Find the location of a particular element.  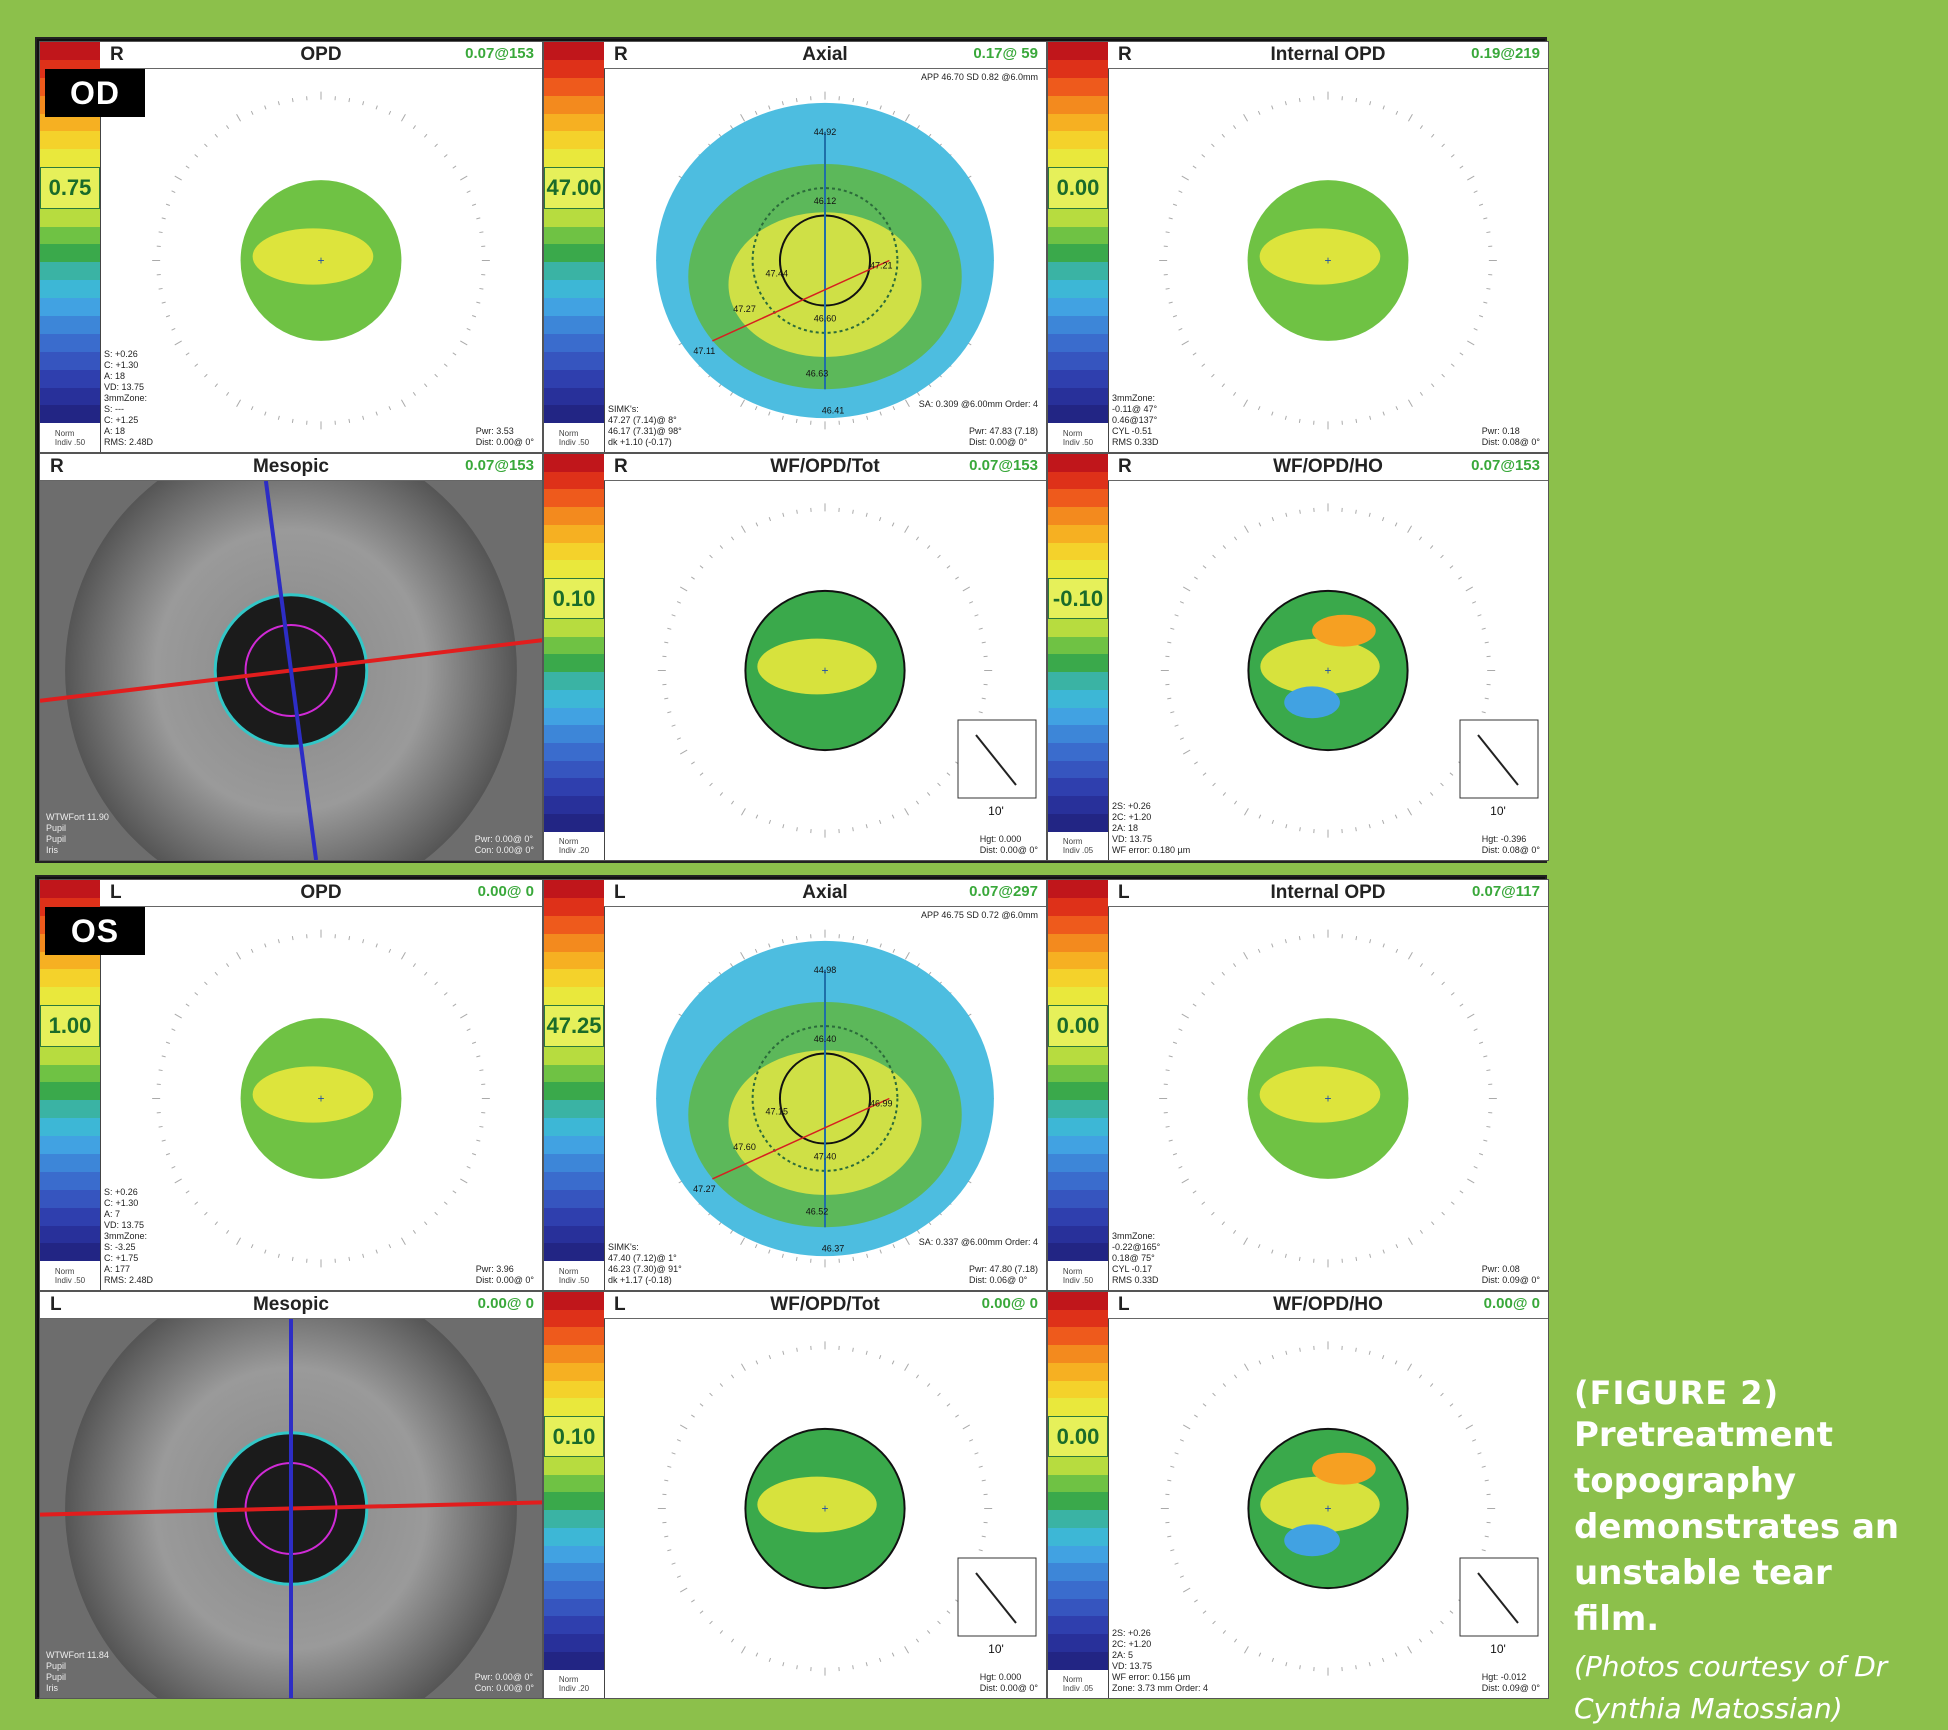

footer-readout: Pwr: 47.83 (7.18) Dist: 0.00@ 0° is located at coordinates (1003, 437).